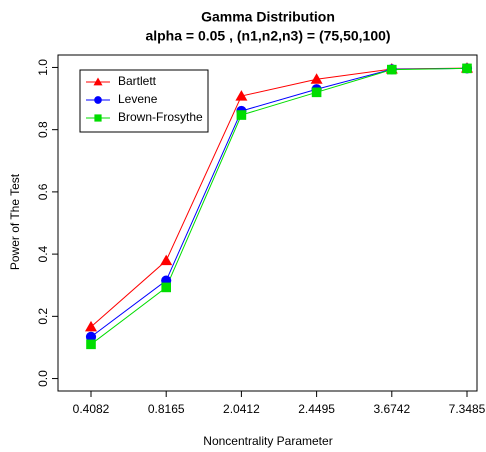 Image resolution: width=486 pixels, height=452 pixels. I want to click on chart-subtitle: alpha = 0.05 , (n1,n2,n3) = (75,50,100), so click(267, 36).